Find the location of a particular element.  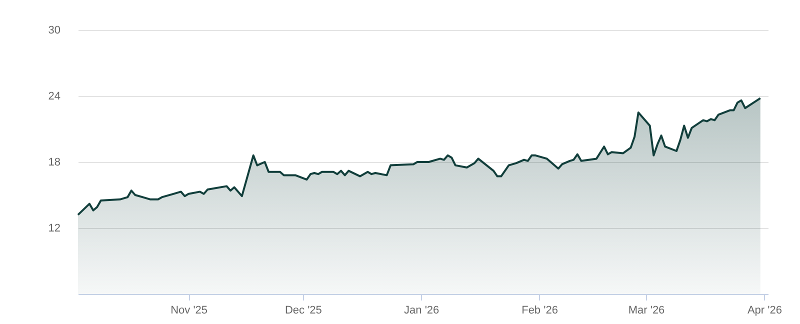

x-tick-label: Mar '26 is located at coordinates (646, 310).